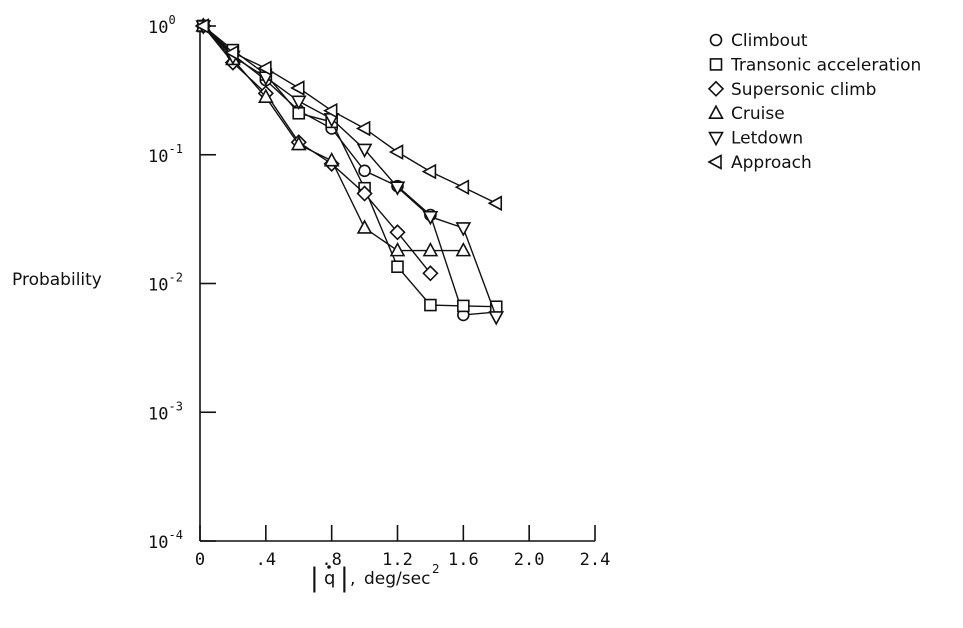  I want to click on series-line-cruise, so click(333, 138).